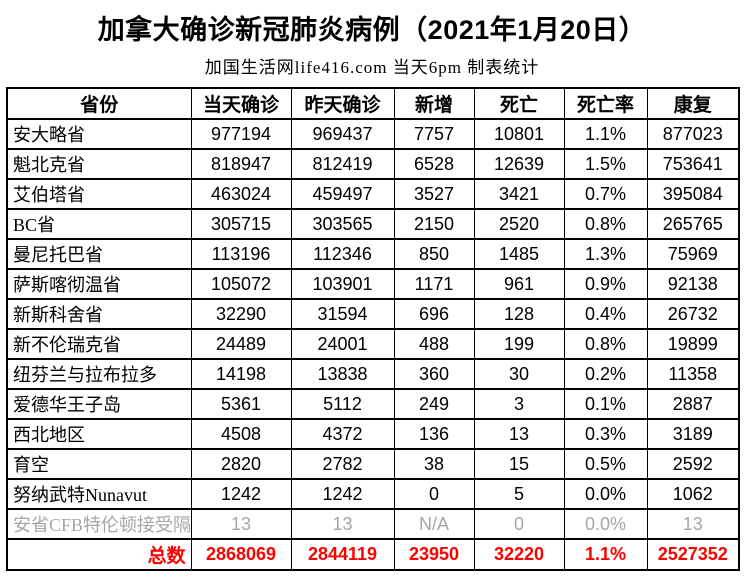 This screenshot has height=585, width=744. What do you see at coordinates (693, 164) in the screenshot?
I see `recovered-cell: 753641` at bounding box center [693, 164].